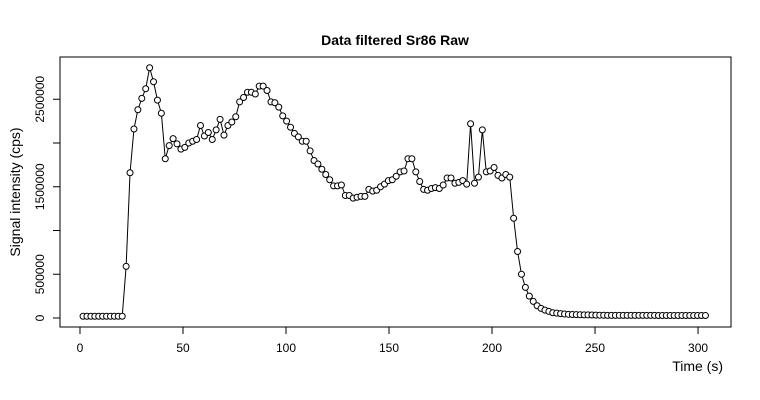 The image size is (760, 400). I want to click on y-tick-label: 500000, so click(40, 274).